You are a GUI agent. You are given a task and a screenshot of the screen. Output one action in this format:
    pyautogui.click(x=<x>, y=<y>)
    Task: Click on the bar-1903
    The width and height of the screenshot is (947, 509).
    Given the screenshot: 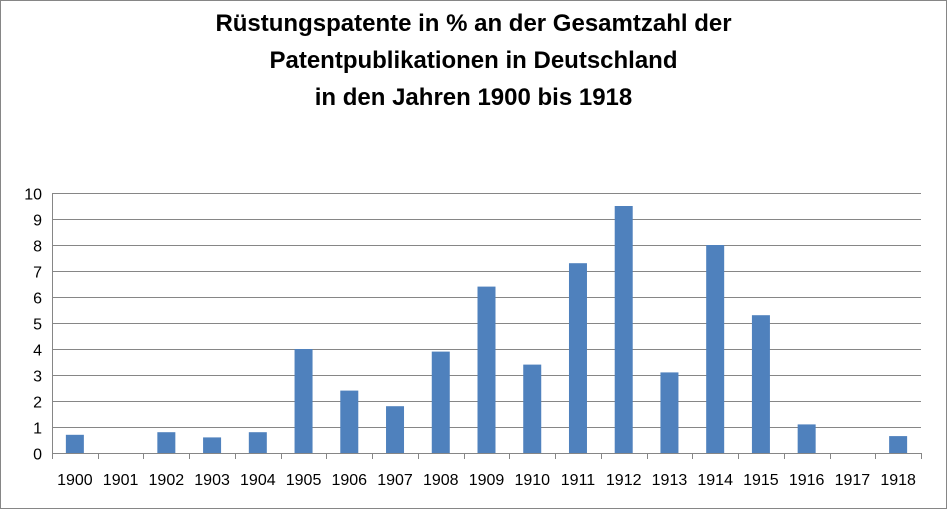 What is the action you would take?
    pyautogui.click(x=212, y=445)
    